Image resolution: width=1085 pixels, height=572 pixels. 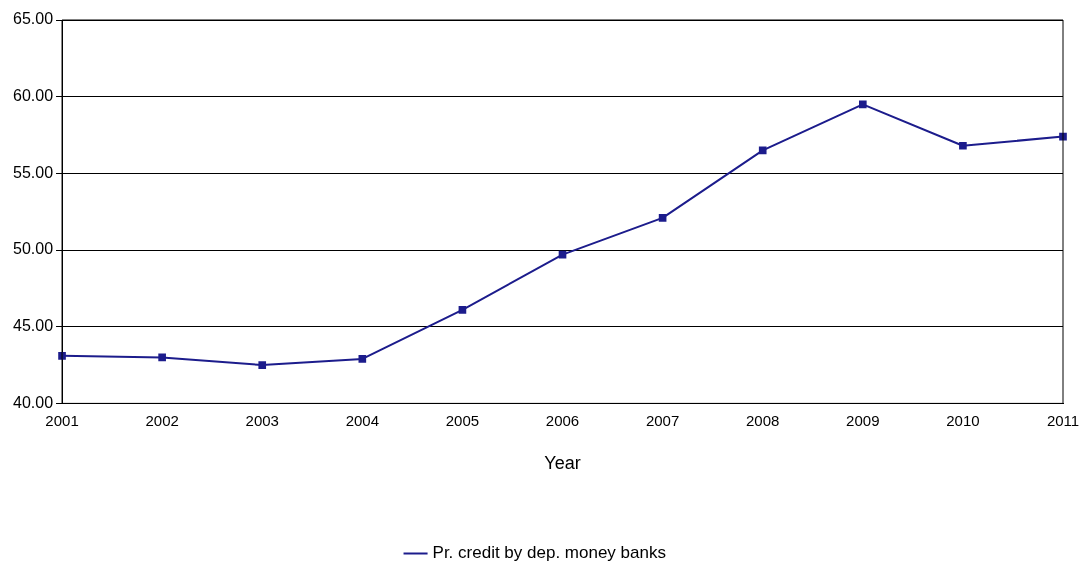 What do you see at coordinates (963, 420) in the screenshot?
I see `x-tick-label: 2010` at bounding box center [963, 420].